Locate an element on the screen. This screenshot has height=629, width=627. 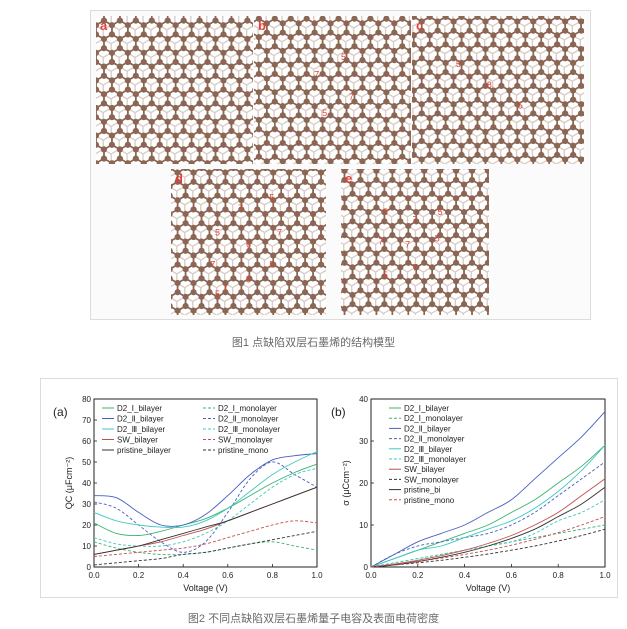
lattice-a: a is located at coordinates (174, 90).